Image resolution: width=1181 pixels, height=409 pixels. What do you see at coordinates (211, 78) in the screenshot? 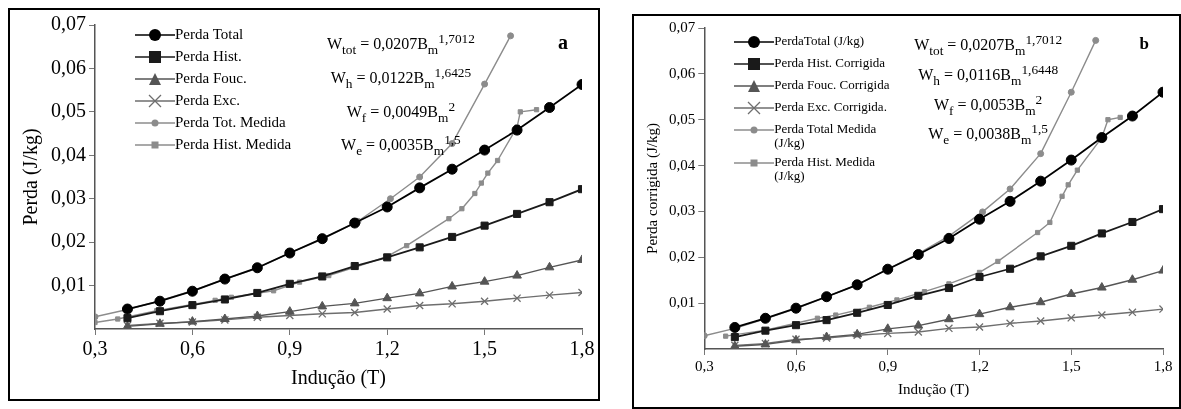
I see `legend-label: Perda Fouc.` at bounding box center [211, 78].